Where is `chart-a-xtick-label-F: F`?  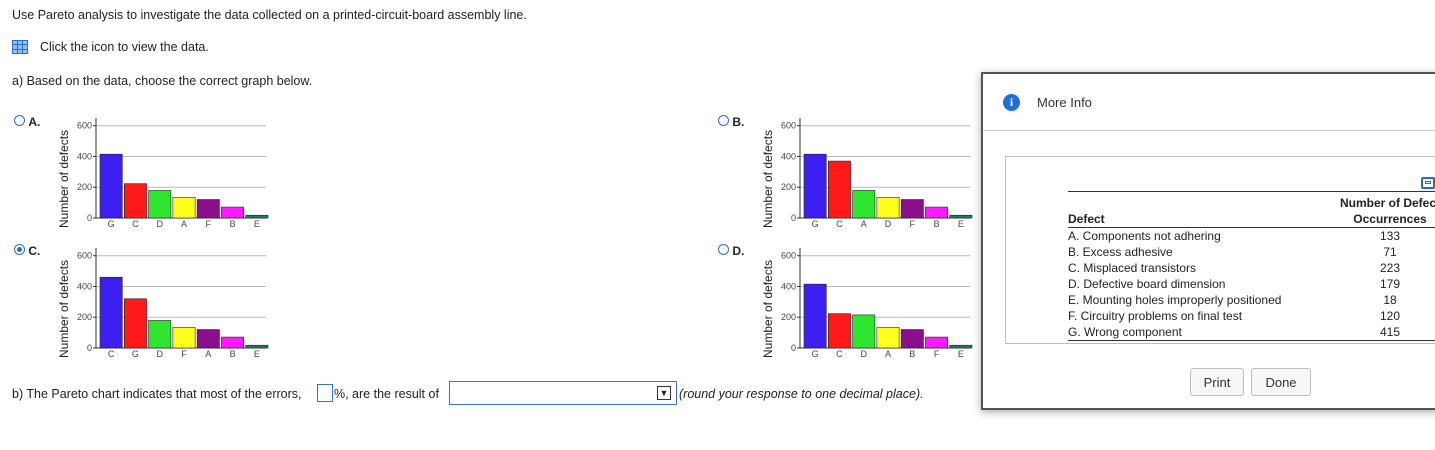
chart-a-xtick-label-F: F is located at coordinates (209, 224).